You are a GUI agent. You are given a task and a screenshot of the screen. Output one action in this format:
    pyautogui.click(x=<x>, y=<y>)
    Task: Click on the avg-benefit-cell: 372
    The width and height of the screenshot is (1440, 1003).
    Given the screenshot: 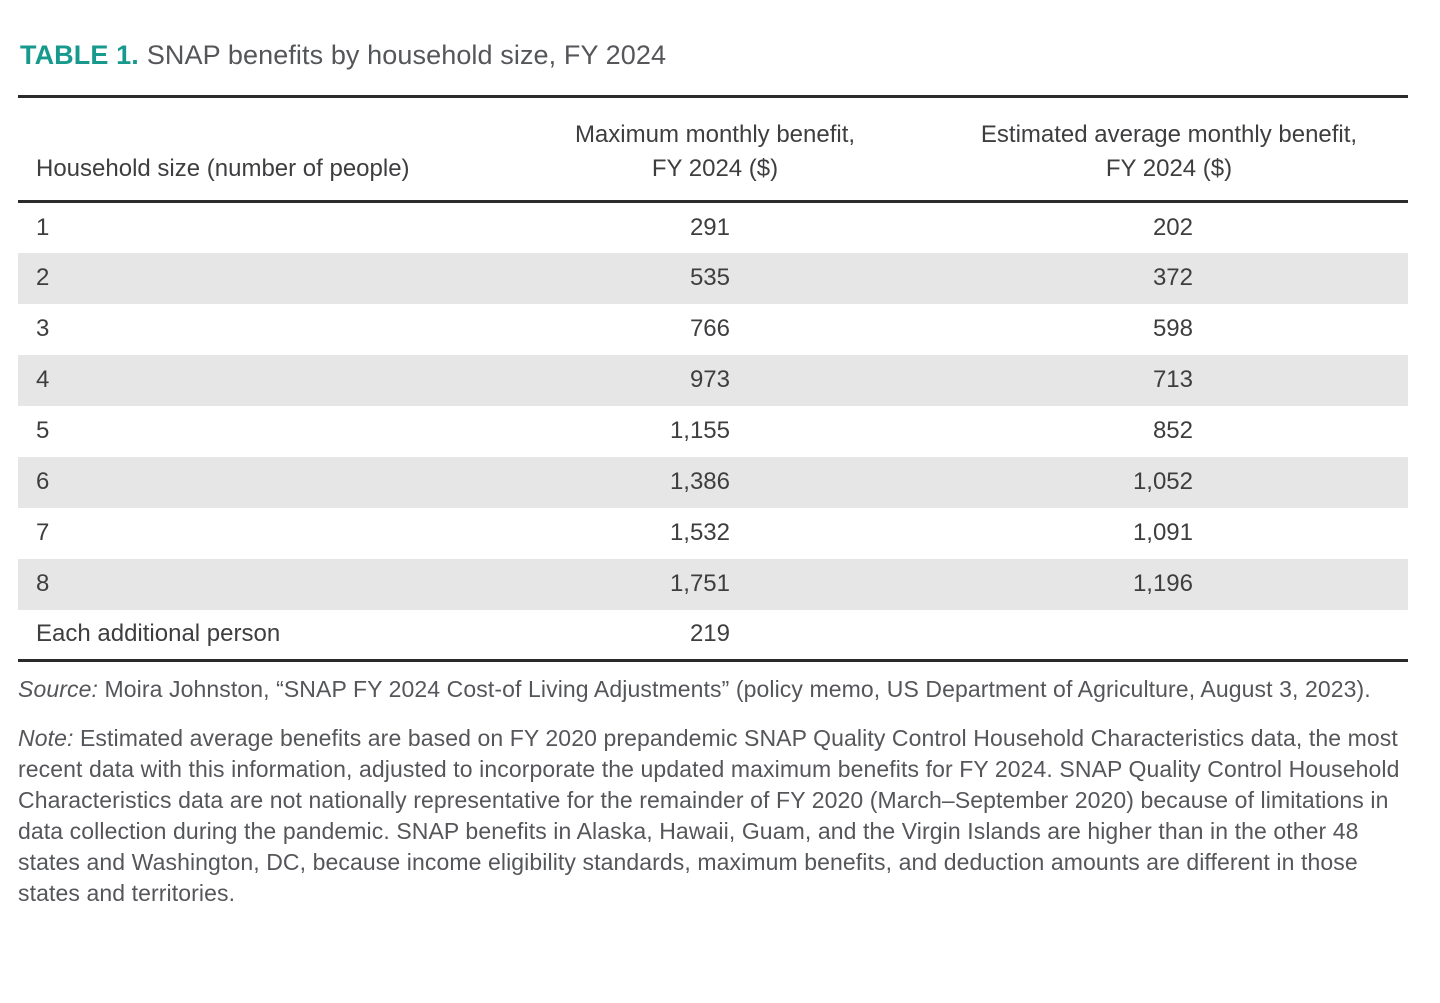 What is the action you would take?
    pyautogui.click(x=1169, y=278)
    